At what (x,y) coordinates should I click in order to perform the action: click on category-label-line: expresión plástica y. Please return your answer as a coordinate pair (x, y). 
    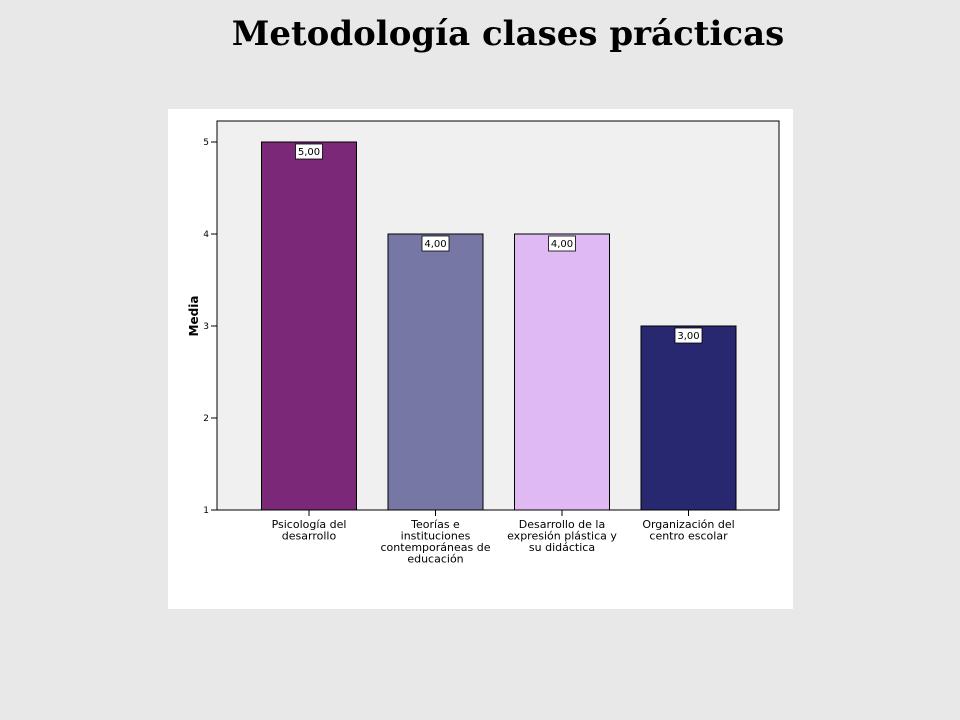
    Looking at the image, I should click on (562, 536).